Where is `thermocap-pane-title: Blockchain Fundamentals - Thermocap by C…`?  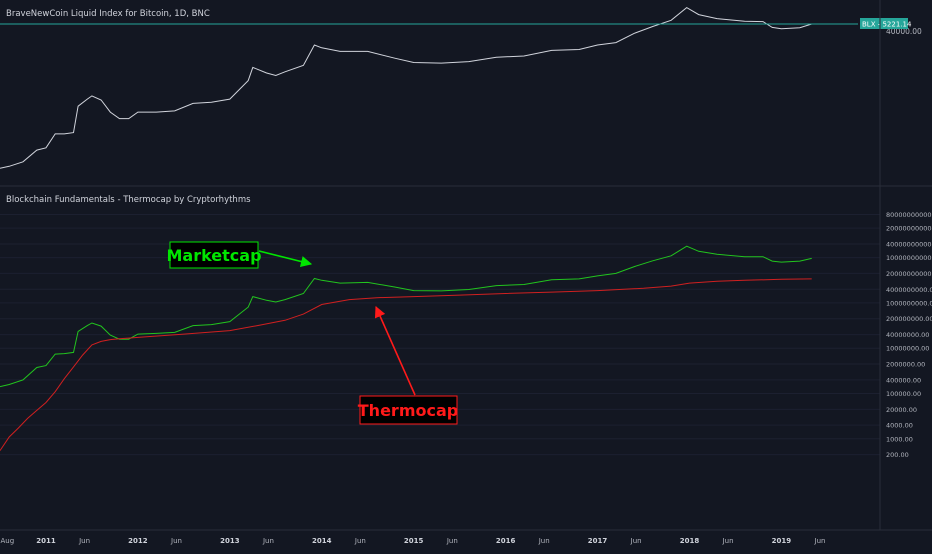
thermocap-pane-title: Blockchain Fundamentals - Thermocap by C… is located at coordinates (128, 200).